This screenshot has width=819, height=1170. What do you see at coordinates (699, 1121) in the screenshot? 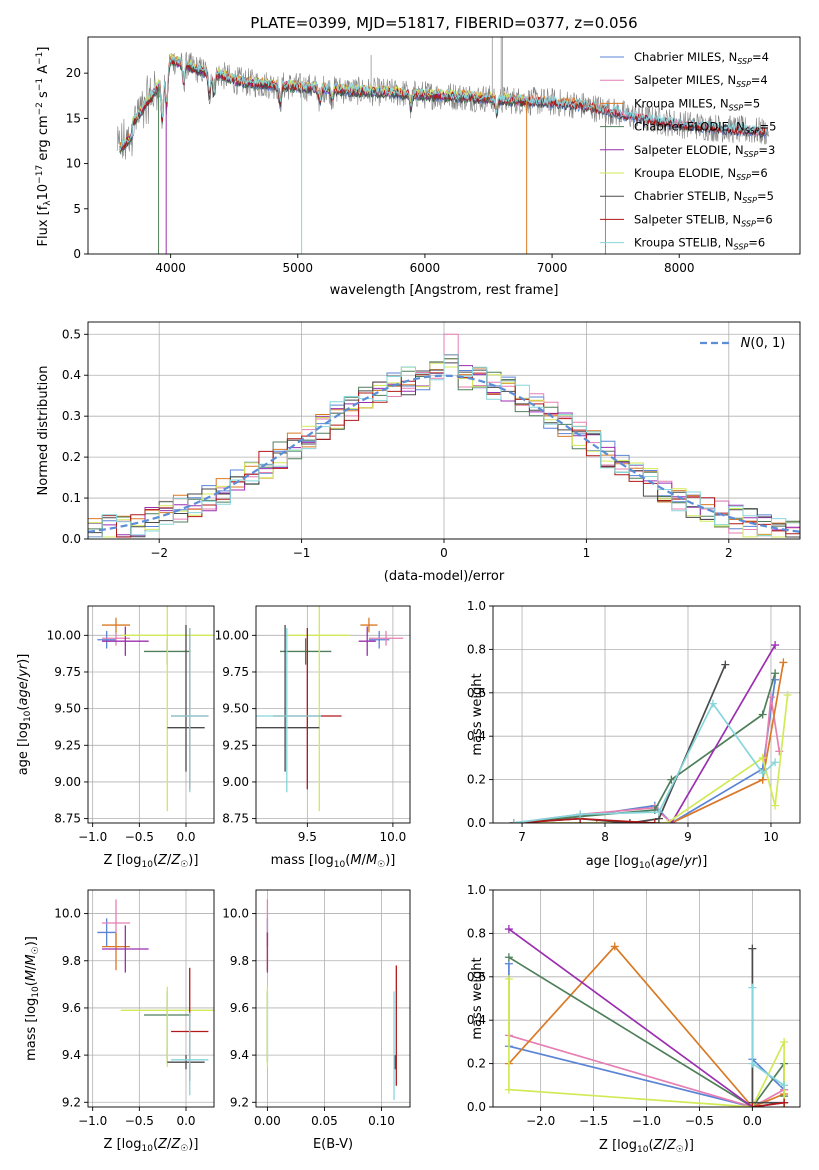
I see `x-tick-label: −0.5` at bounding box center [699, 1121].